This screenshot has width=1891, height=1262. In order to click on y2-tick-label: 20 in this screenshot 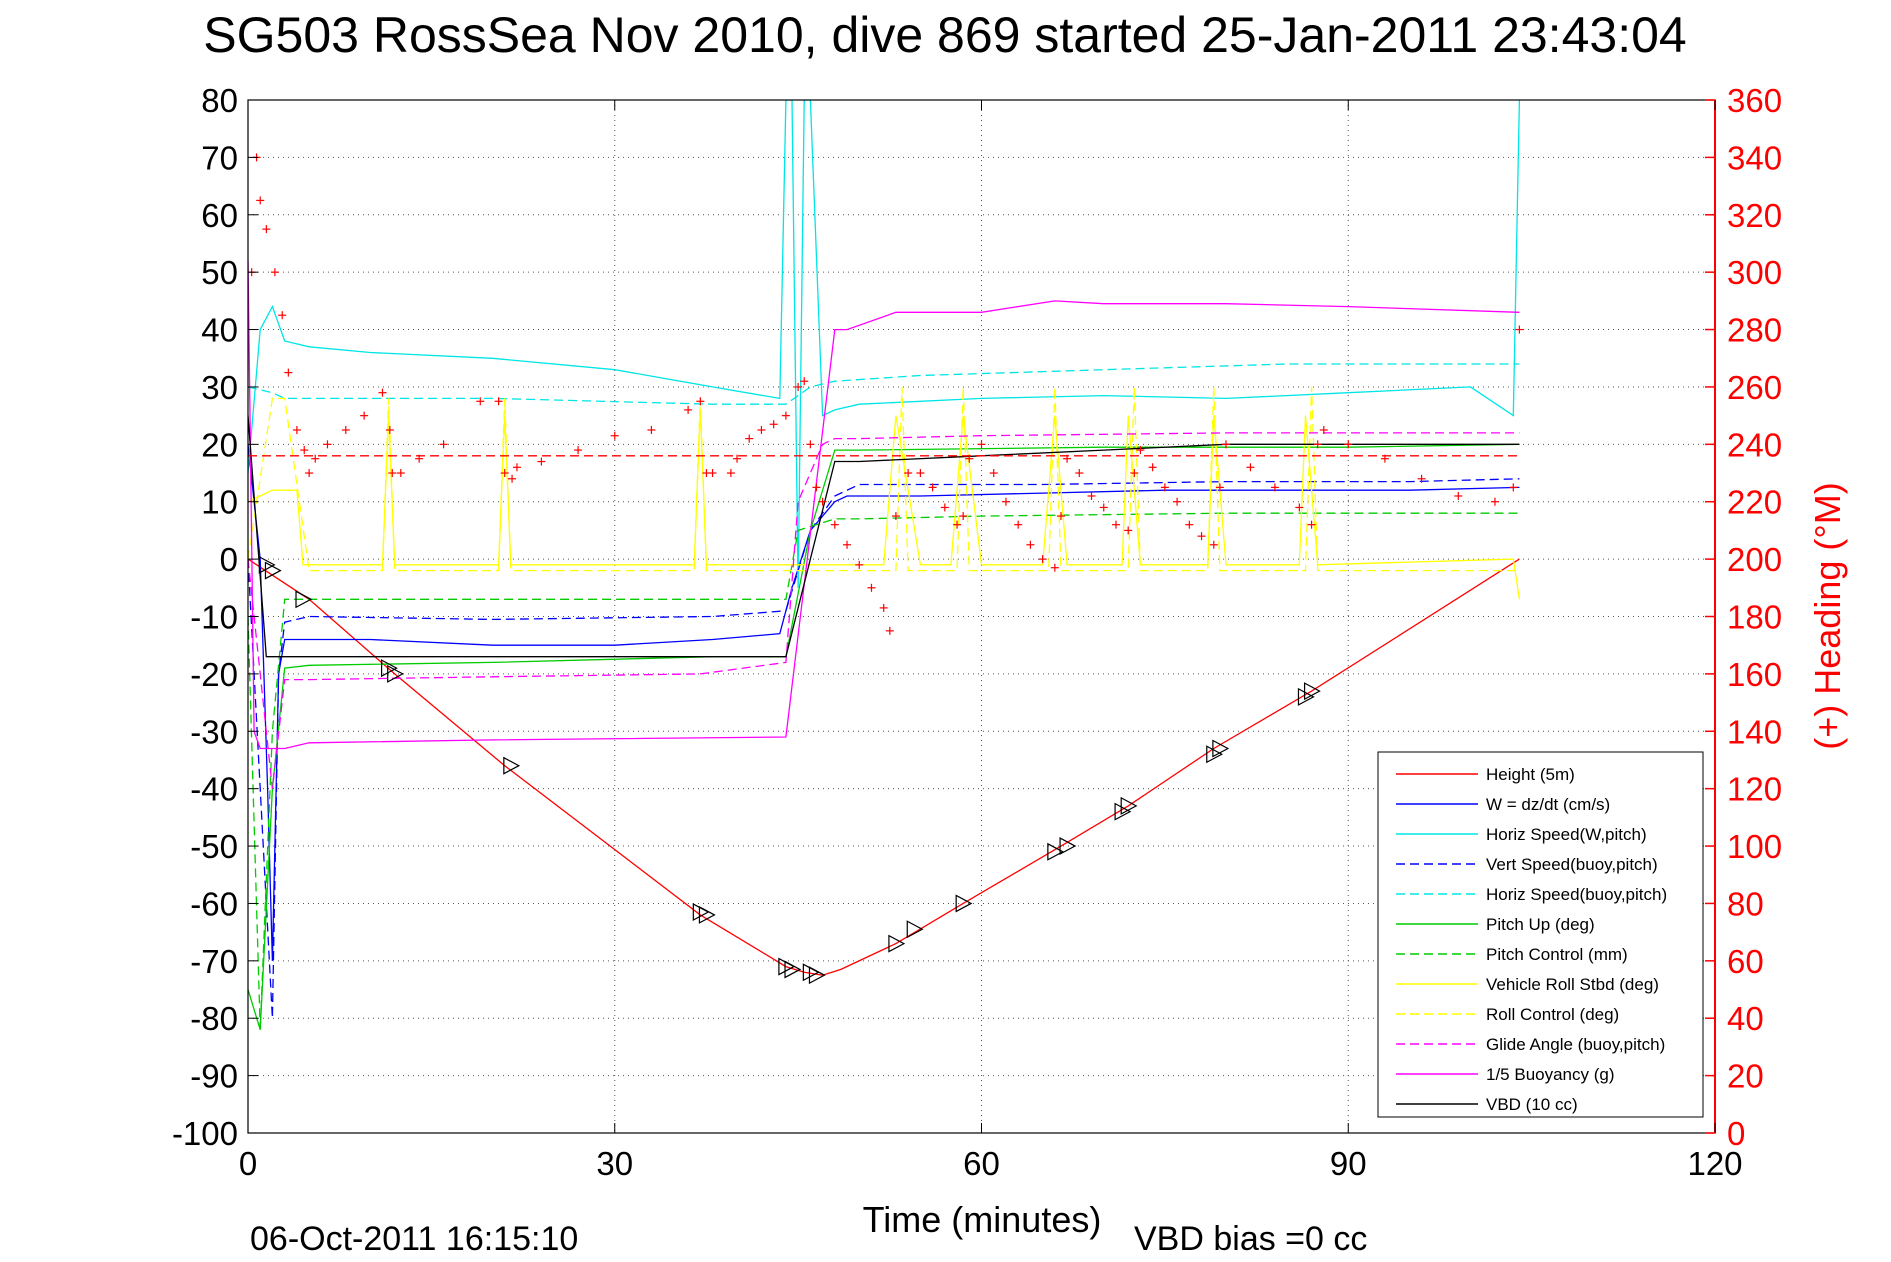, I will do `click(1745, 1076)`.